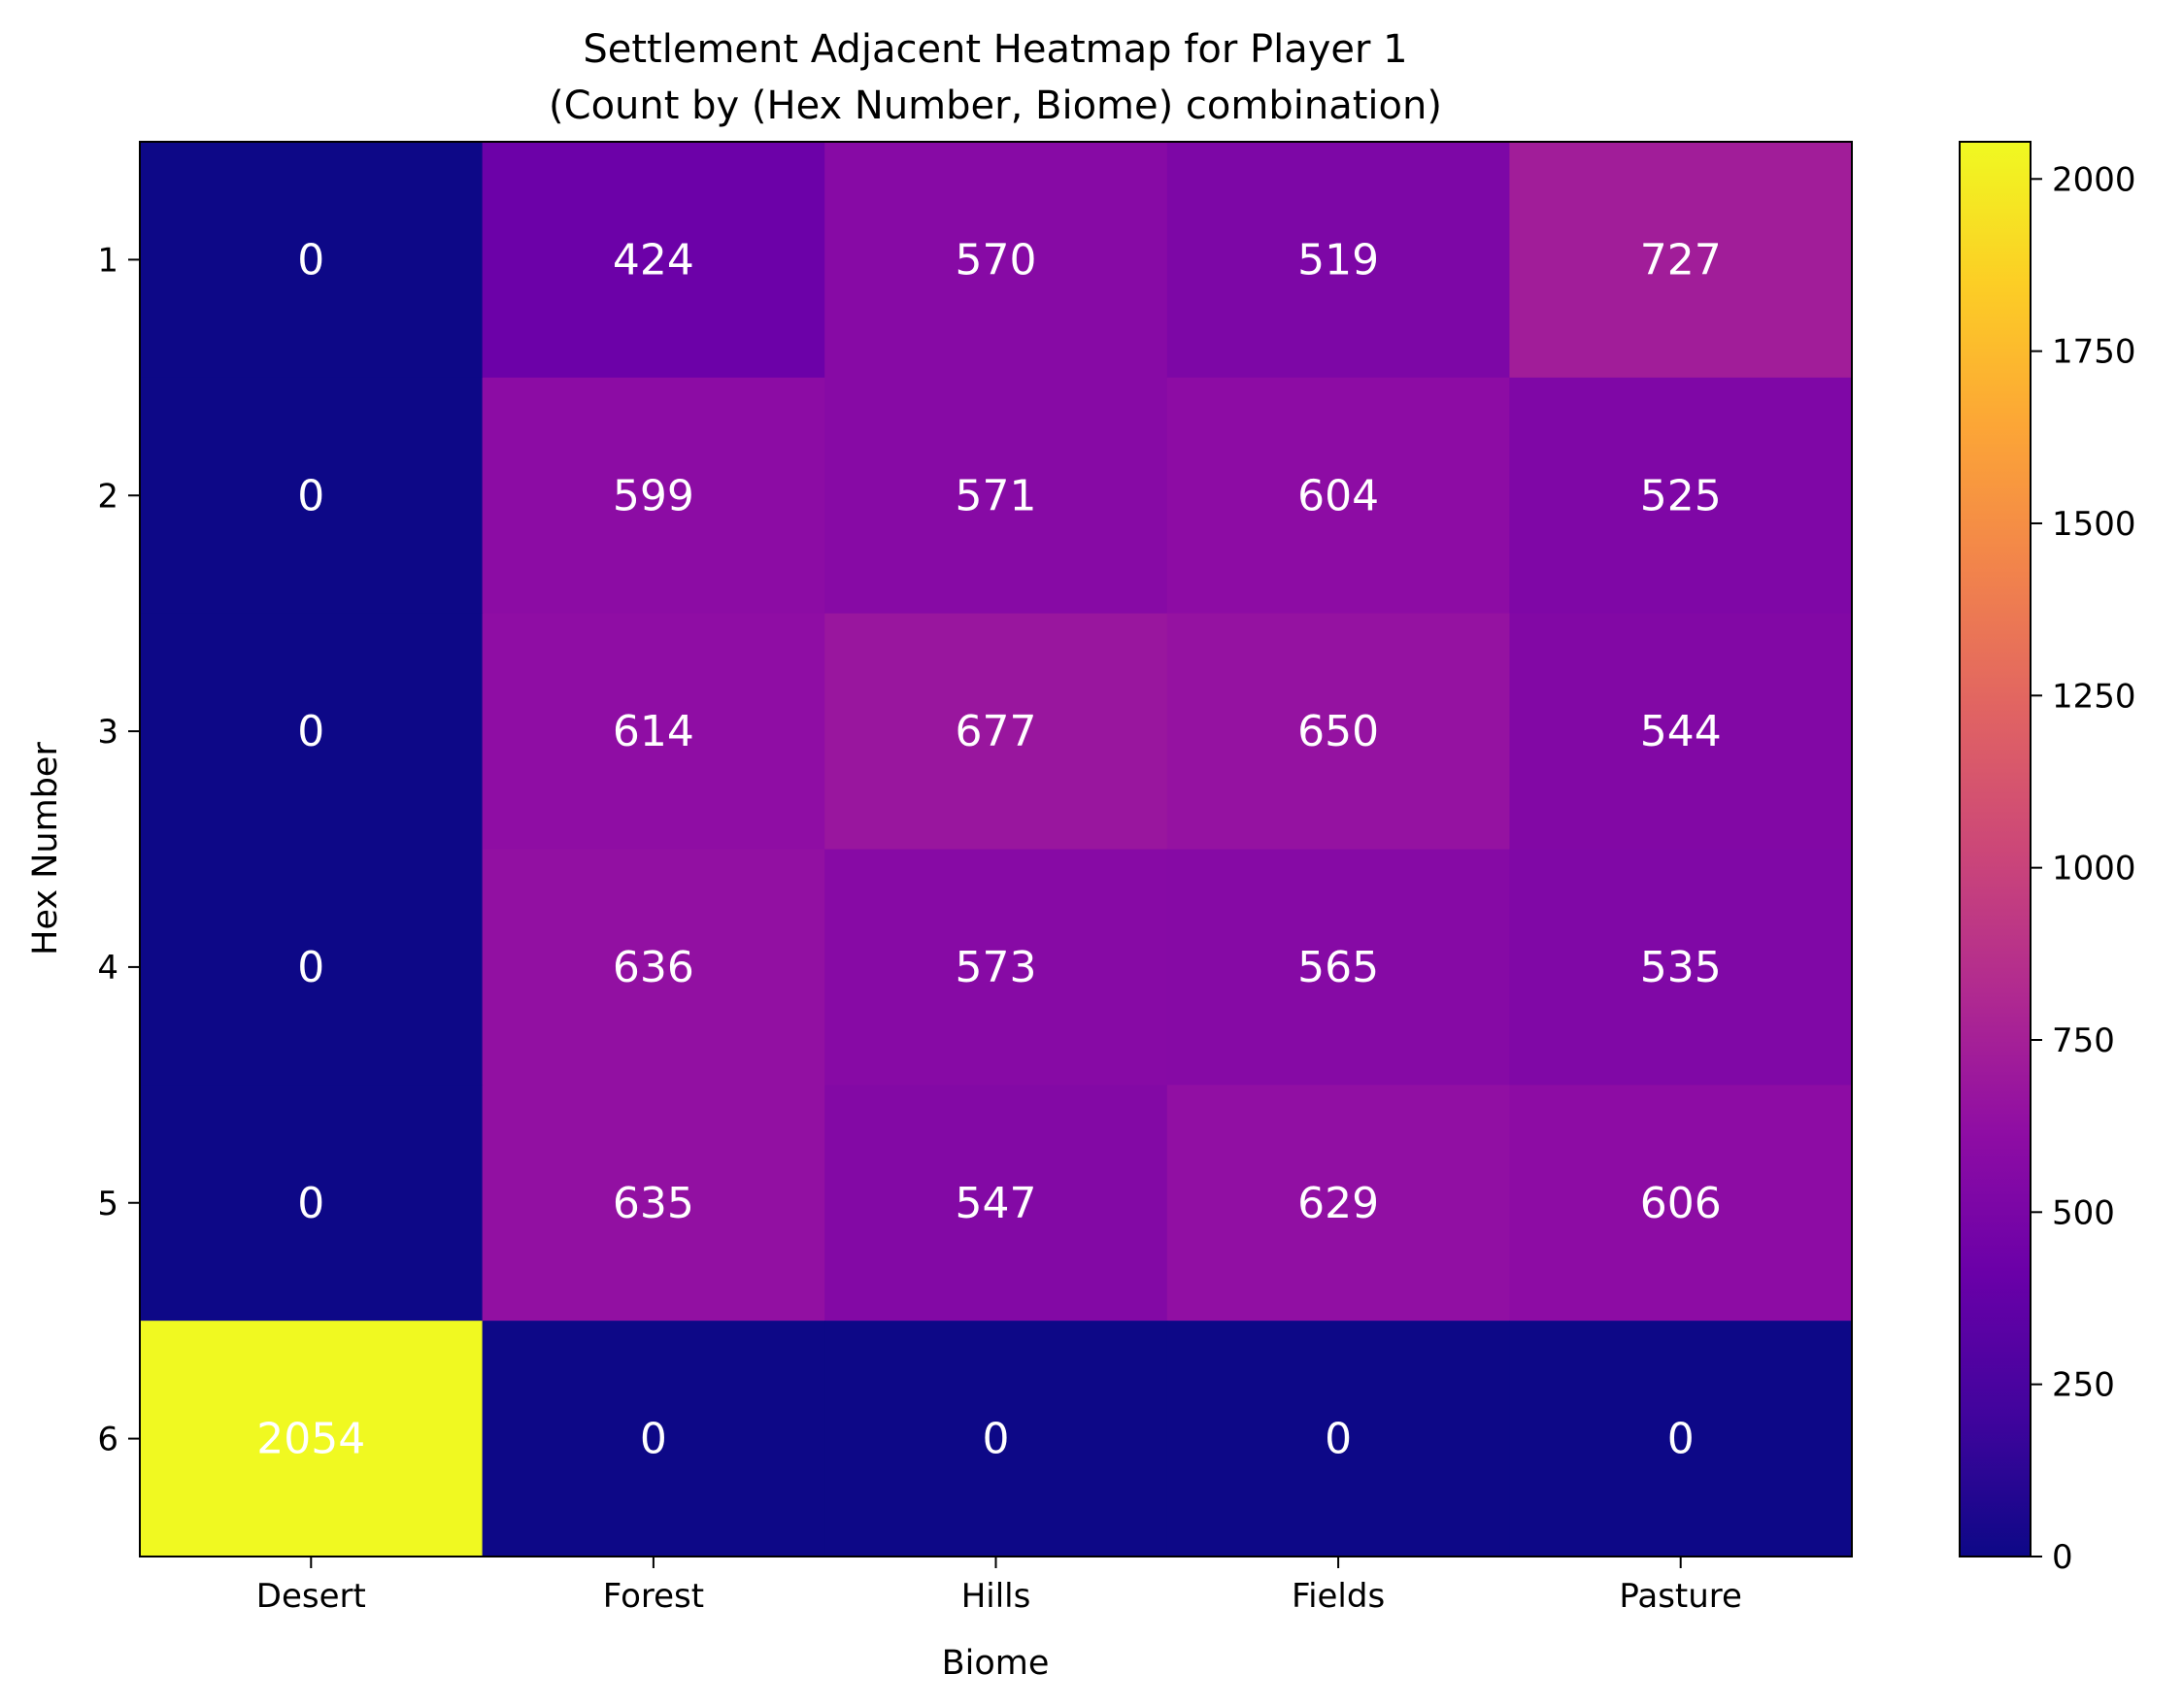 This screenshot has width=2183, height=1708. I want to click on cell-value-label: 614, so click(653, 731).